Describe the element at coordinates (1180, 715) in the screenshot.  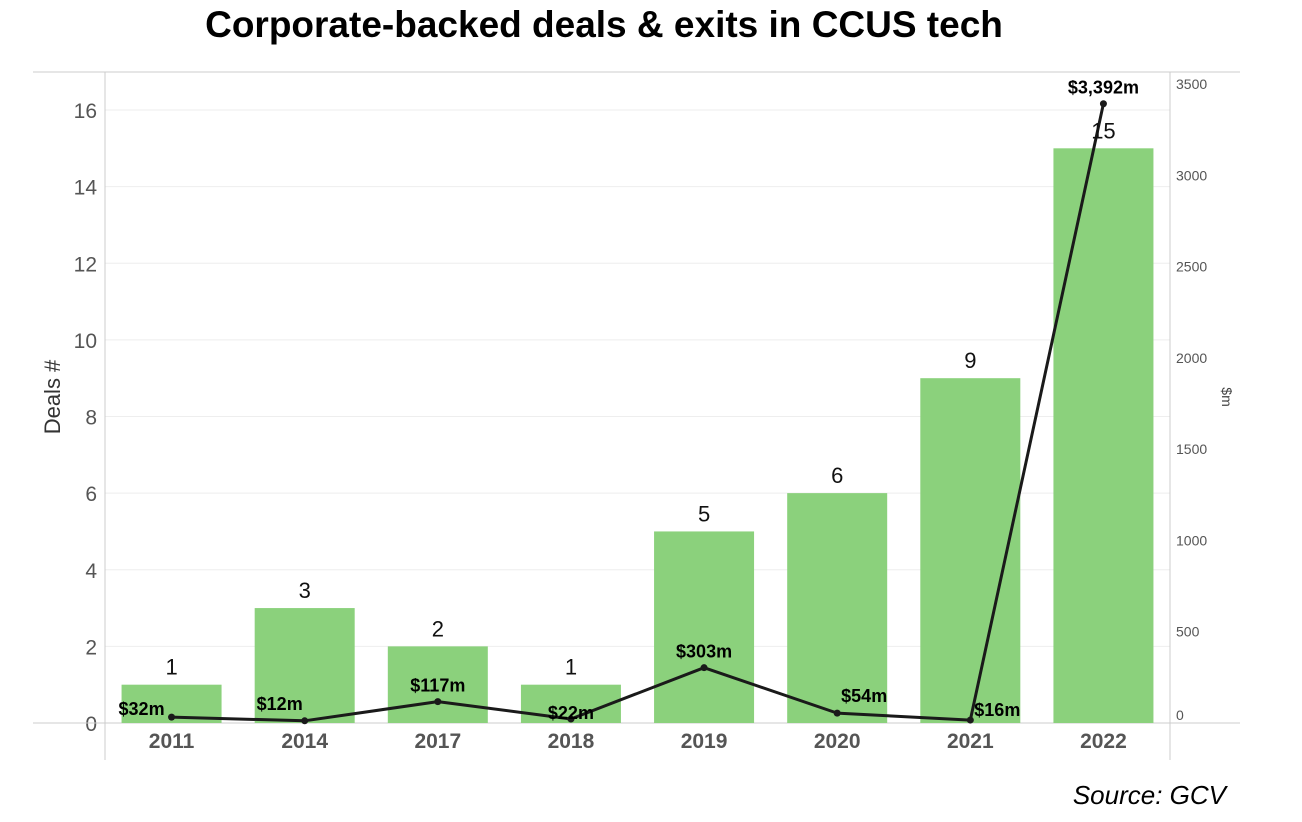
I see `y2-tick-label: 0` at that location.